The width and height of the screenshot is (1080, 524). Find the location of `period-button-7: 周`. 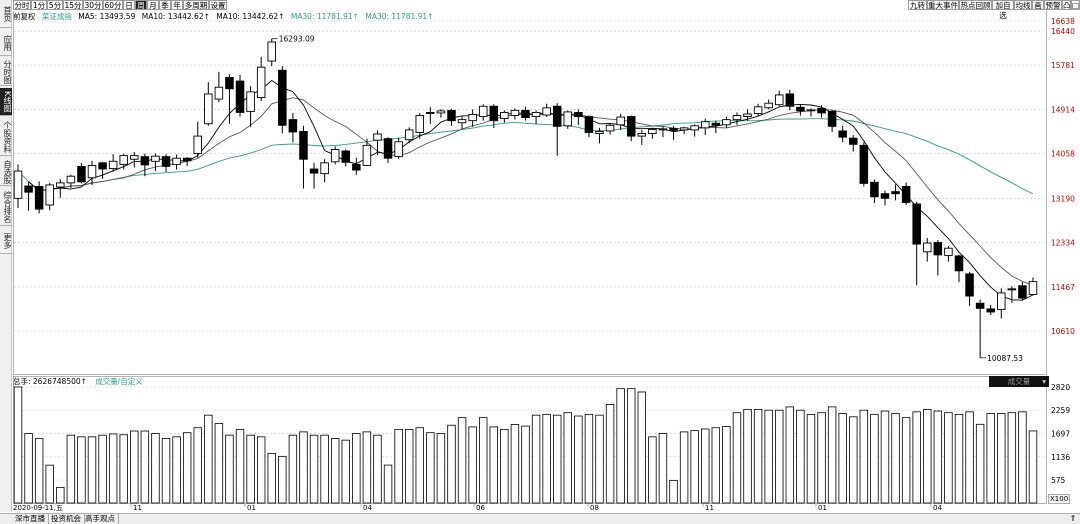

period-button-7: 周 is located at coordinates (141, 5).